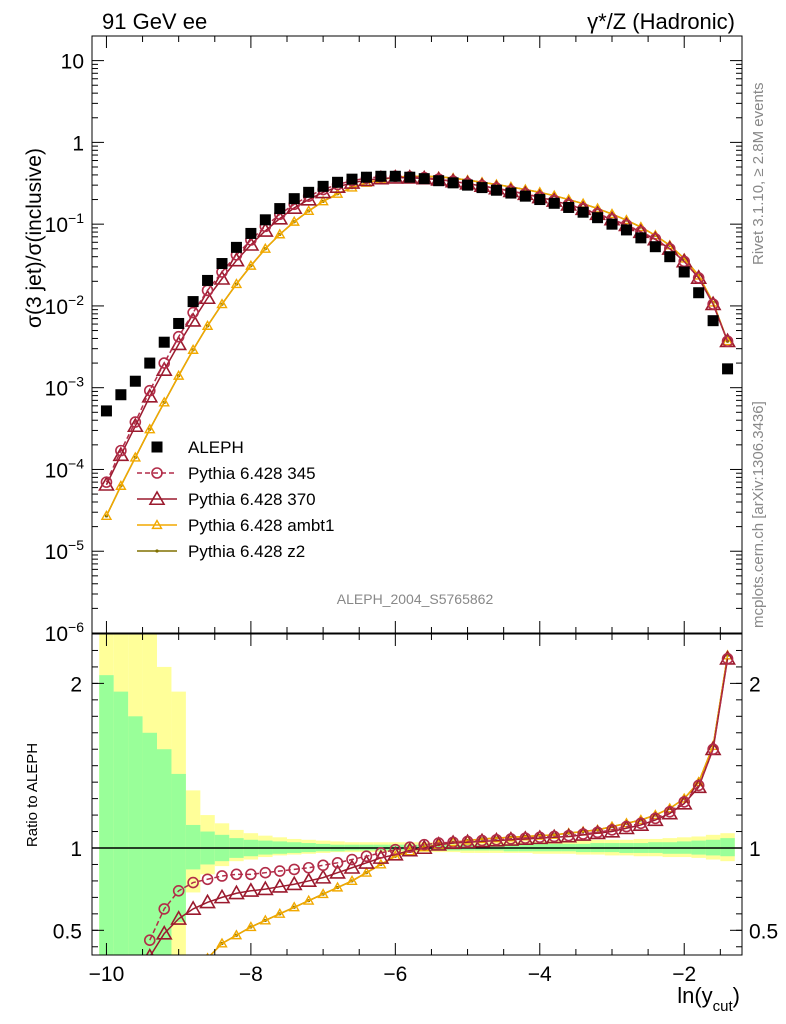 The height and width of the screenshot is (1024, 786). I want to click on legend-label-aleph: ALEPH, so click(216, 447).